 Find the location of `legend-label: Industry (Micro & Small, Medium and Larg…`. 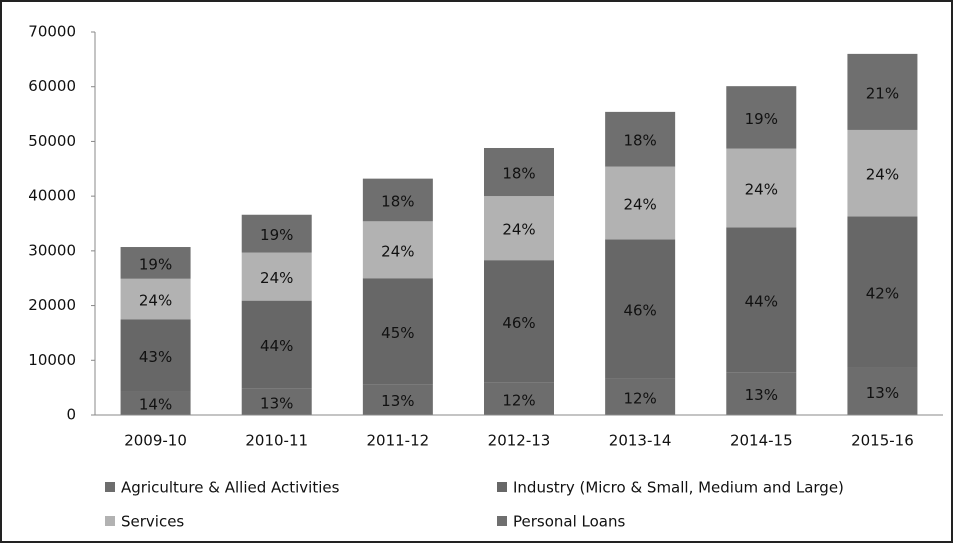

legend-label: Industry (Micro & Small, Medium and Larg… is located at coordinates (678, 488).